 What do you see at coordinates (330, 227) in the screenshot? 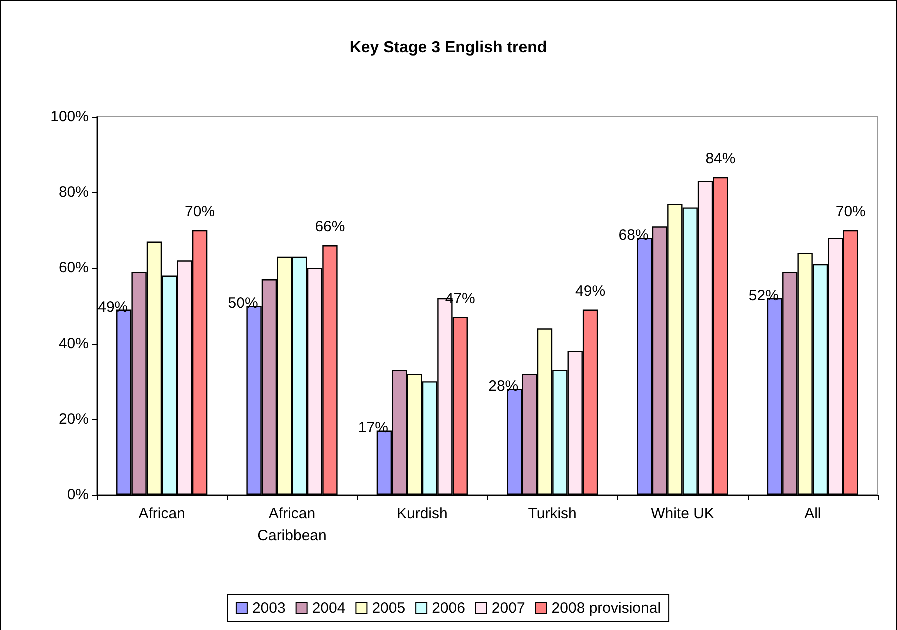
I see `data-label: 66%` at bounding box center [330, 227].